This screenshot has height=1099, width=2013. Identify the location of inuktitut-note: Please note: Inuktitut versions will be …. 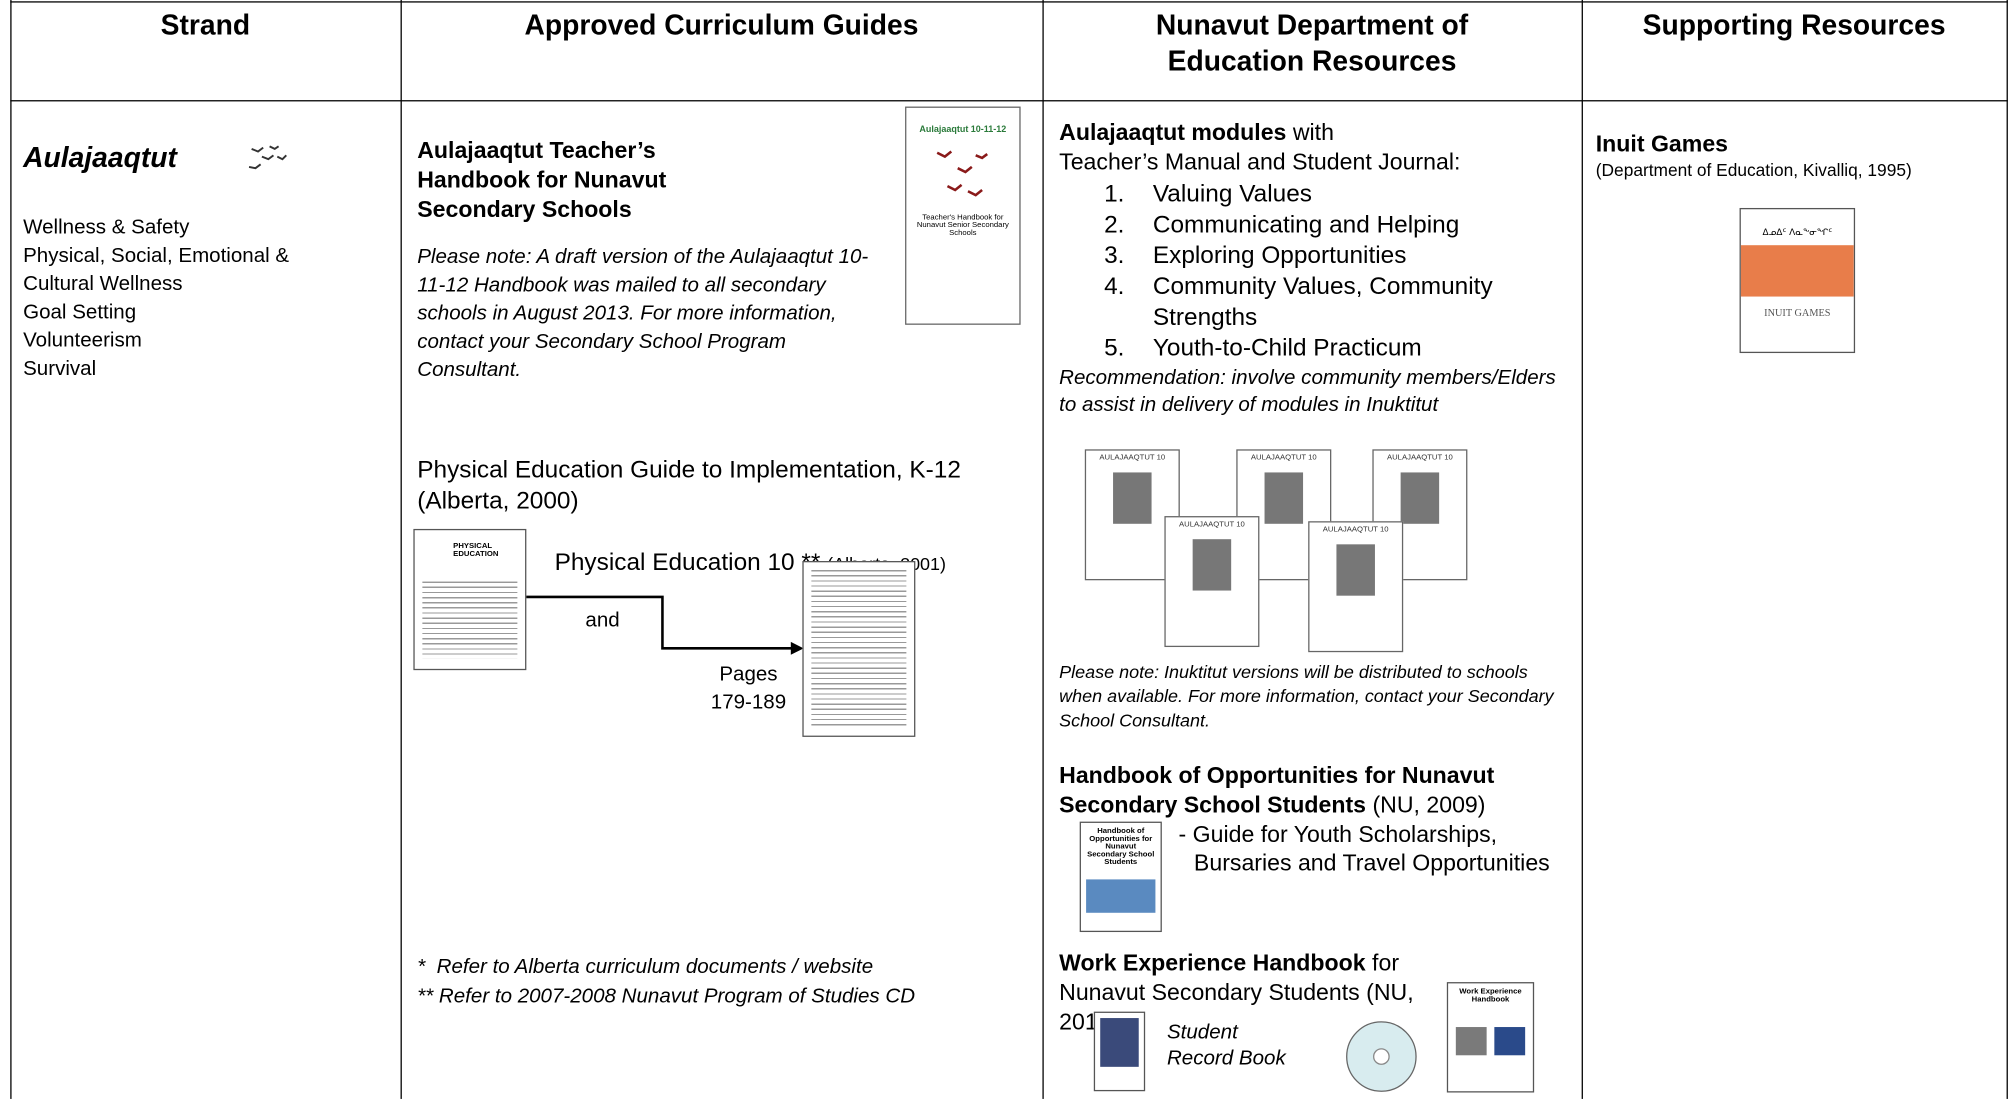
(1306, 696).